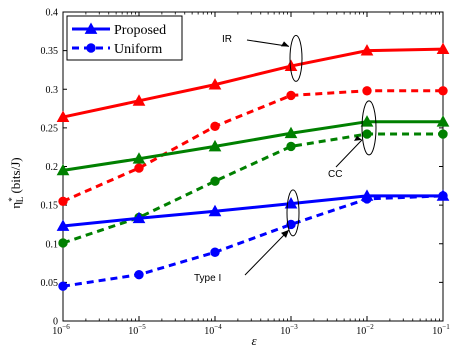 This screenshot has height=351, width=454. What do you see at coordinates (61, 330) in the screenshot?
I see `x-tick-label: 10⁻⁶` at bounding box center [61, 330].